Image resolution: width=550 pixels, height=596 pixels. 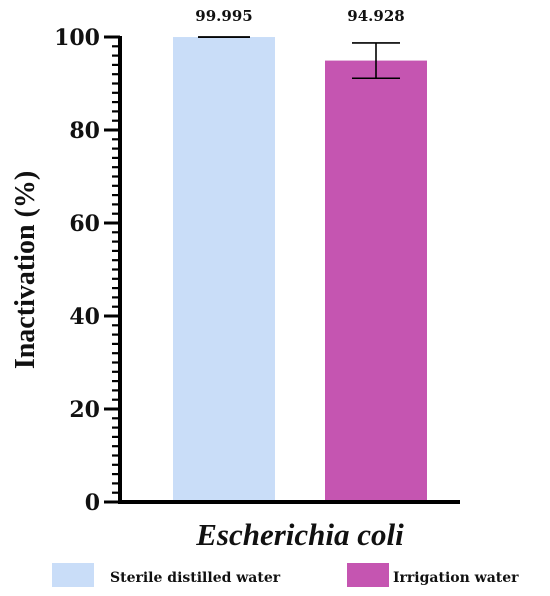 I want to click on legend-label-1: Sterile distilled water, so click(x=195, y=578).